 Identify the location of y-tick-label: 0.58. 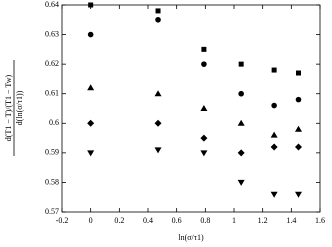
(52, 181).